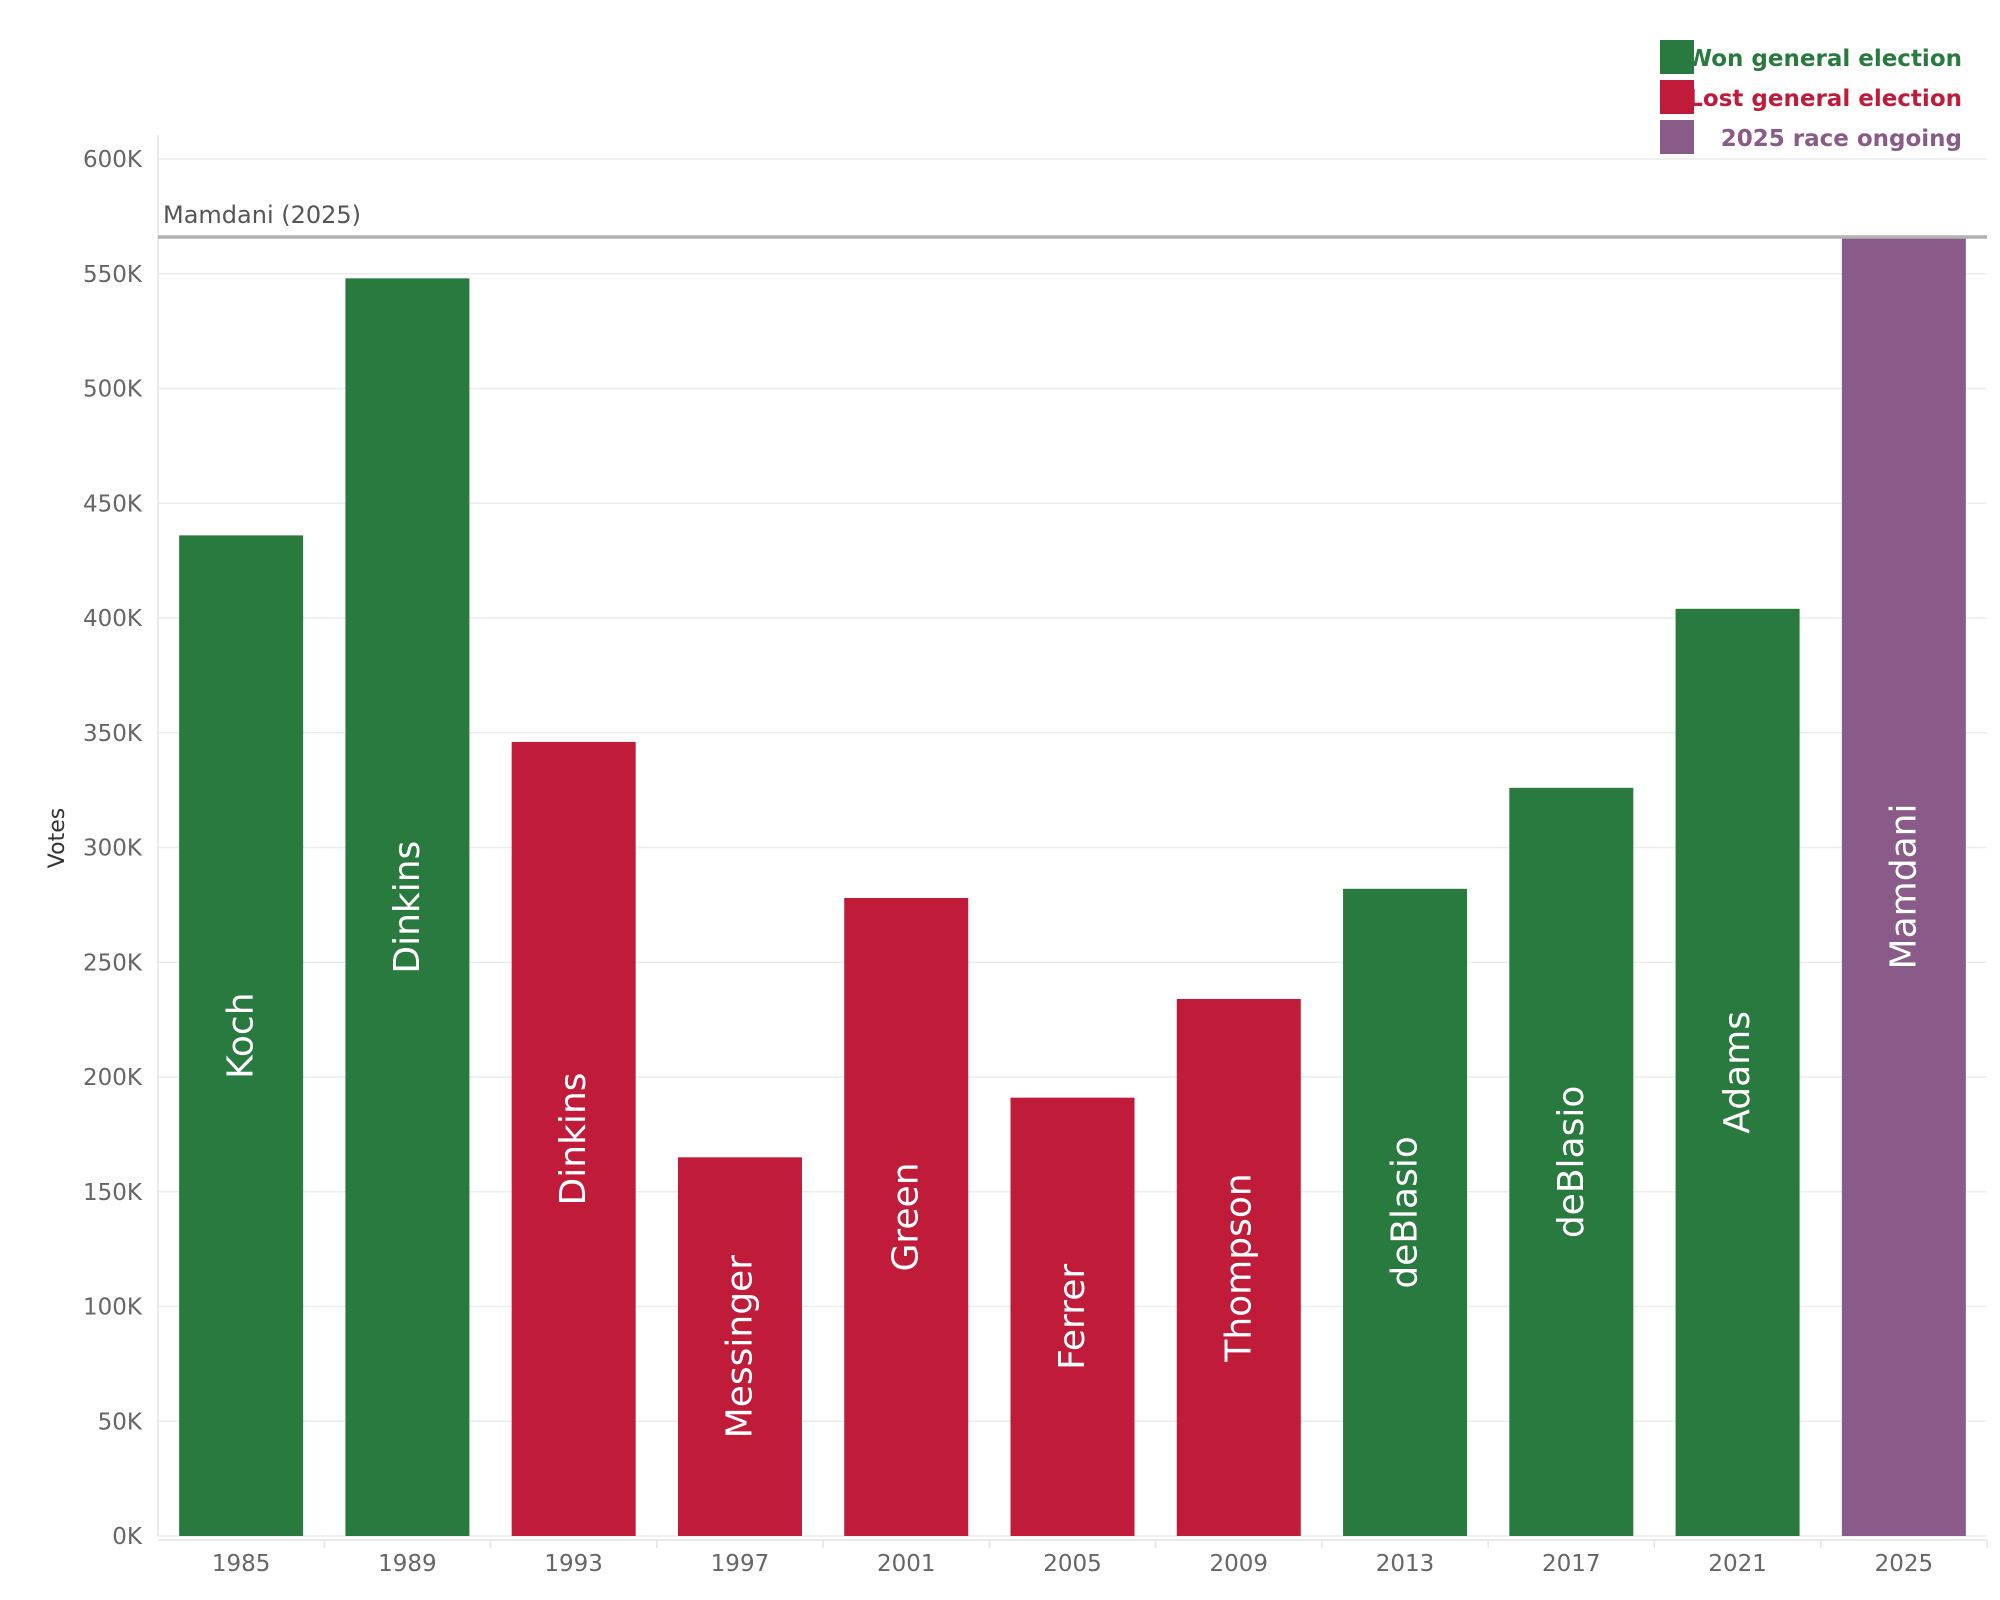 The image size is (2000, 1600). Describe the element at coordinates (1571, 1564) in the screenshot. I see `x-tick-label: 2017` at that location.